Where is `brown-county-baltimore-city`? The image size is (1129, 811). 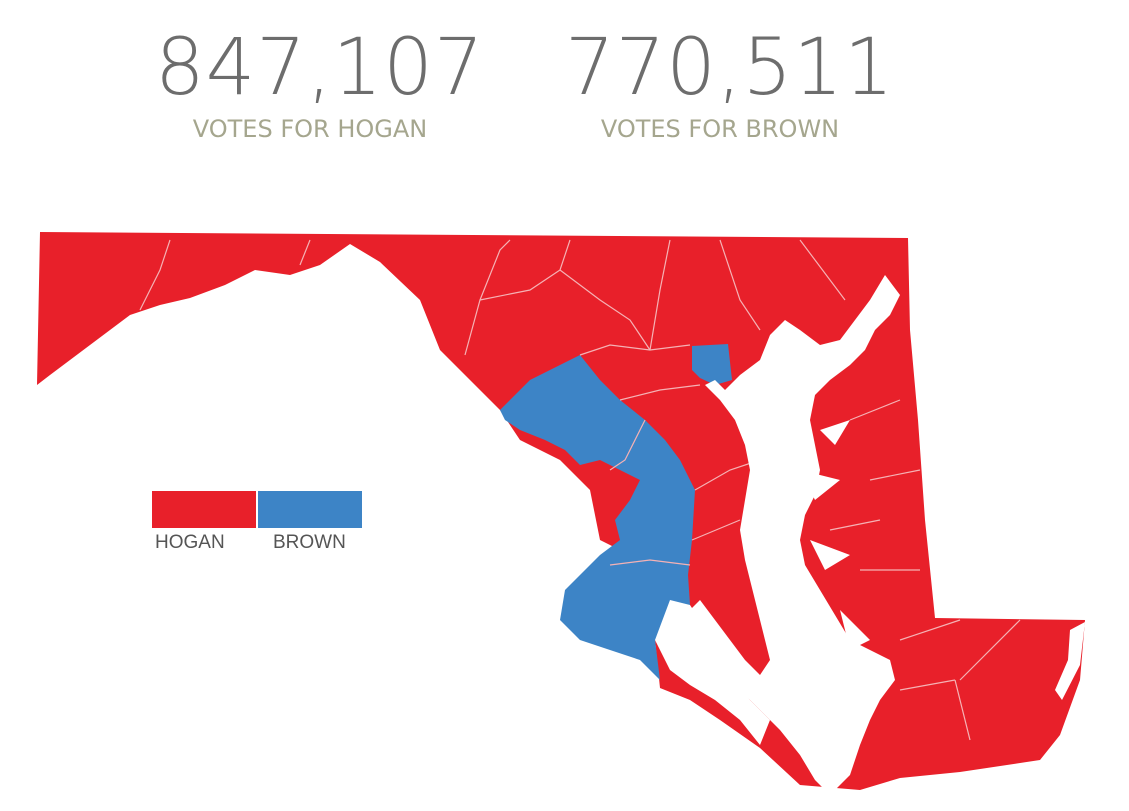 brown-county-baltimore-city is located at coordinates (712, 364).